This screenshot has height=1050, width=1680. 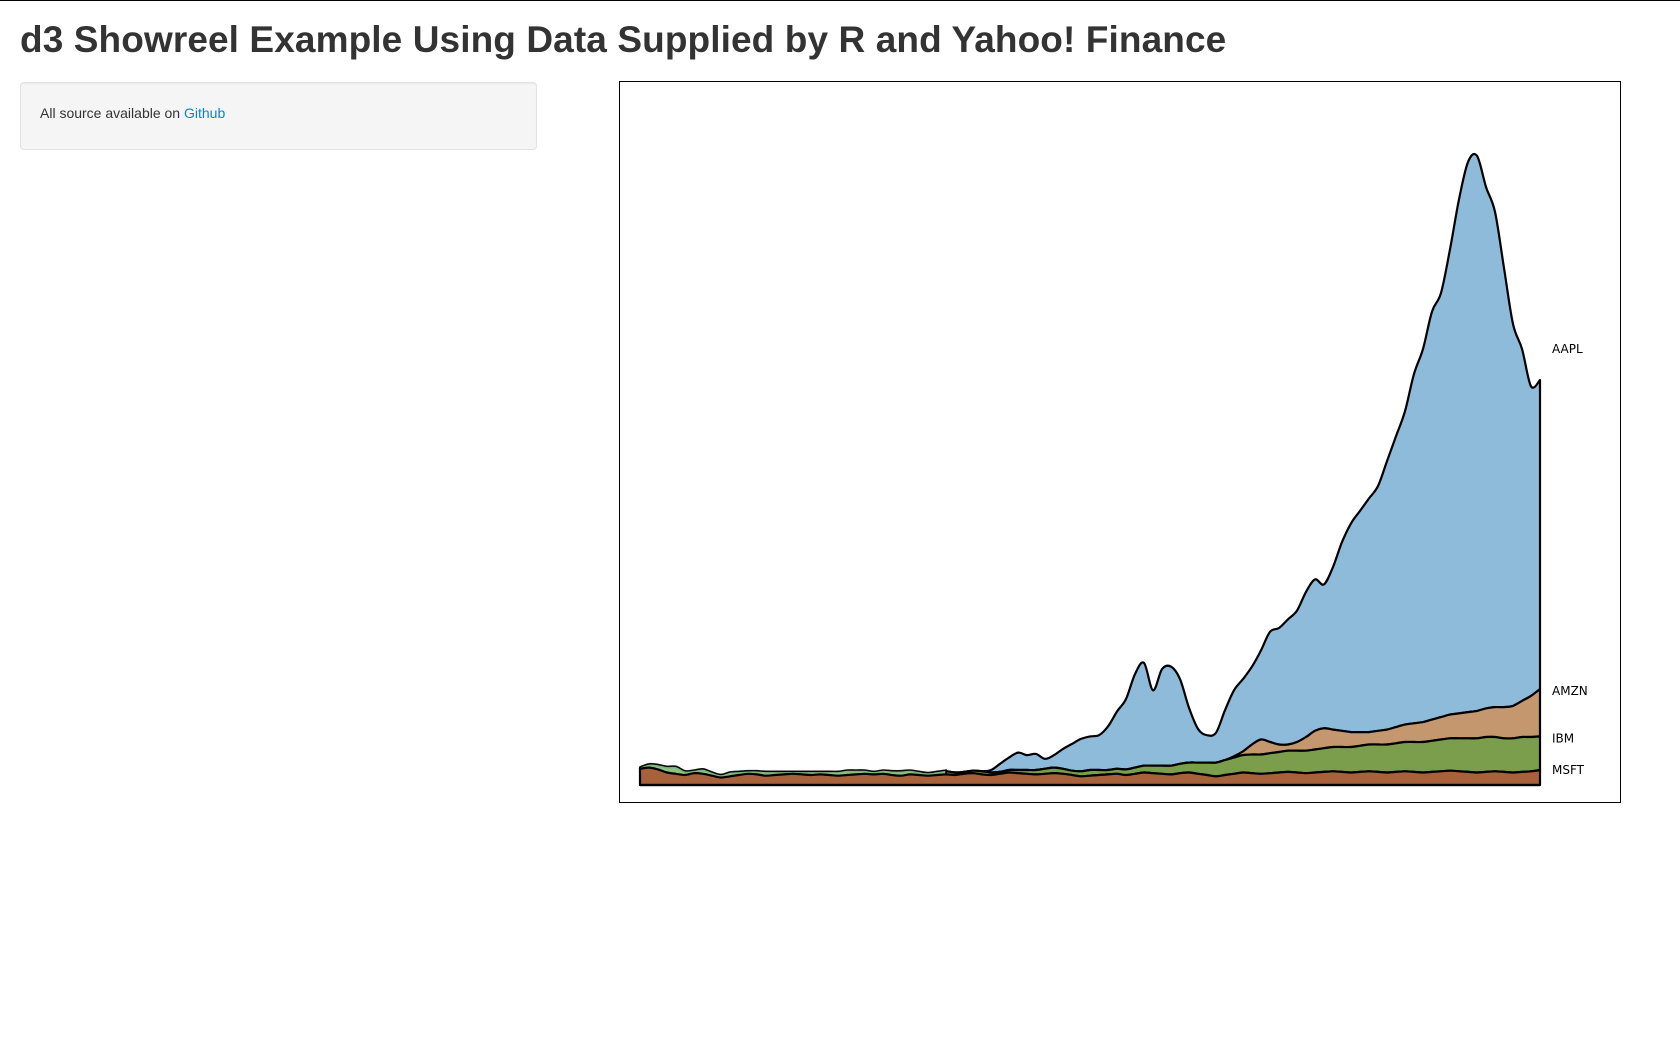 I want to click on series-label-msft: MSFT, so click(x=1568, y=770).